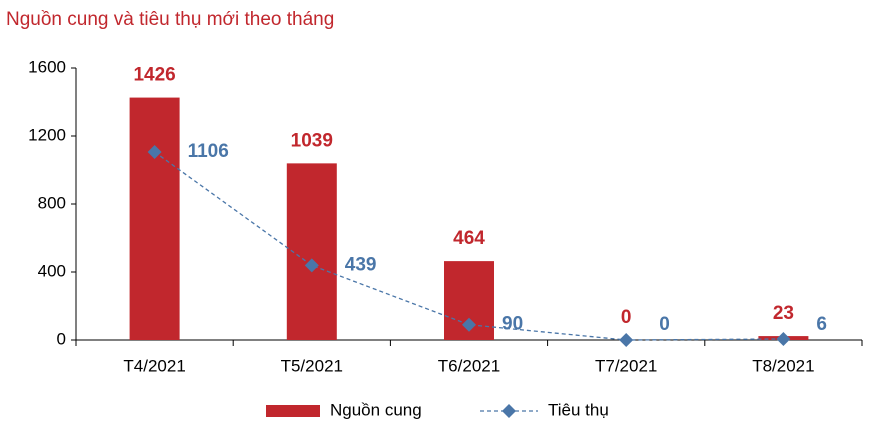 The image size is (876, 433). I want to click on x-tick-label: T4/2021, so click(154, 365).